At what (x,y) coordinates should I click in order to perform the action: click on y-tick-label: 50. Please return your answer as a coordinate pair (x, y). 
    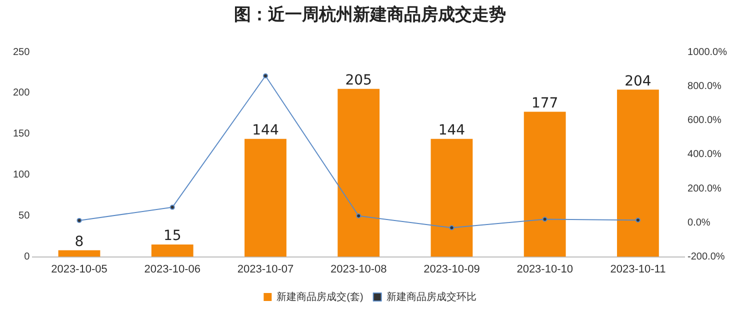
    Looking at the image, I should click on (24, 216).